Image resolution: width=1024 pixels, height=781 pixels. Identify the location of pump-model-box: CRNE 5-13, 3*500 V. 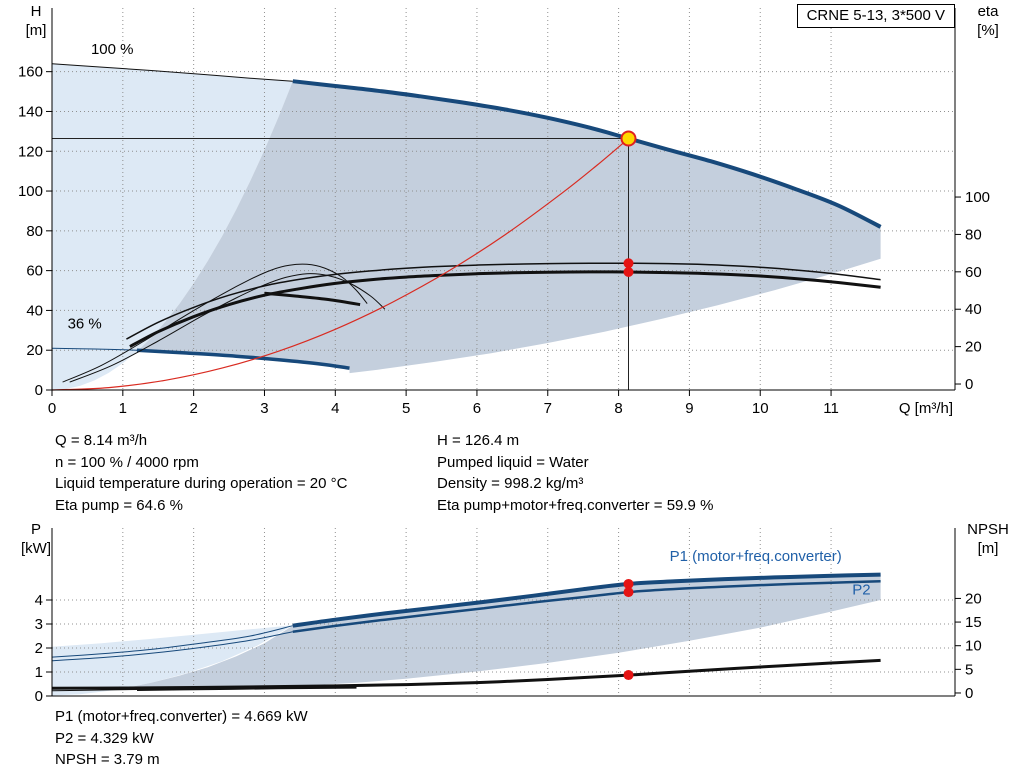
(875, 16).